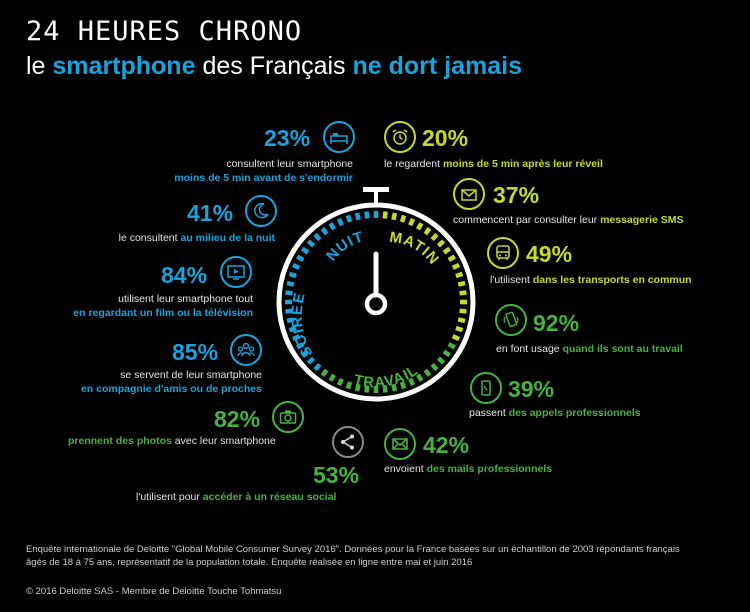 This screenshot has width=750, height=612. Describe the element at coordinates (237, 419) in the screenshot. I see `stat-82-value: 82%` at that location.